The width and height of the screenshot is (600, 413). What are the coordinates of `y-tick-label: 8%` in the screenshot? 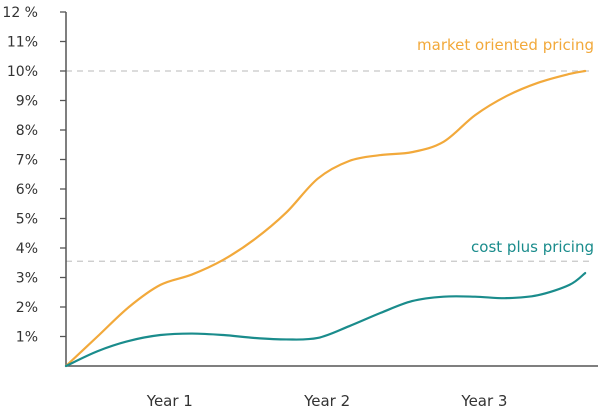 It's located at (27, 131).